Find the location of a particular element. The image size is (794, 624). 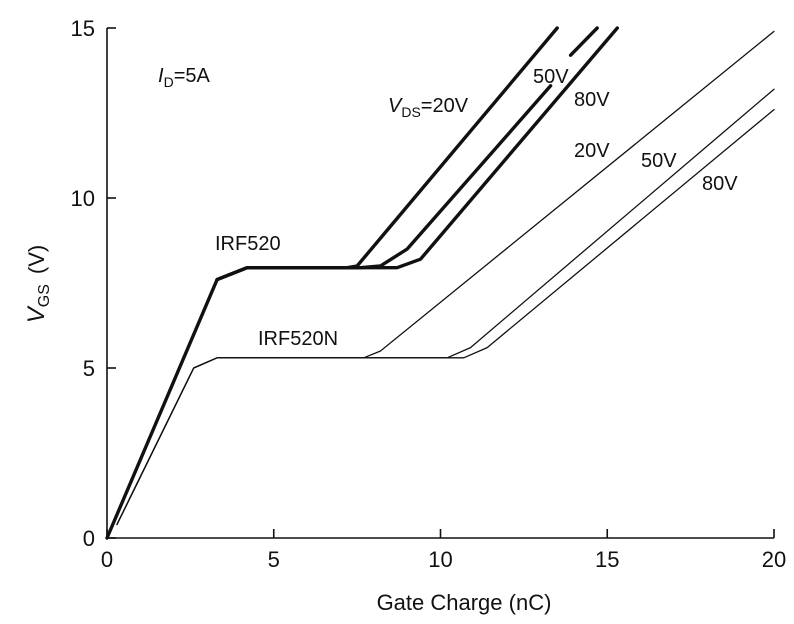

y-axis-label-sub: GS is located at coordinates (44, 295).